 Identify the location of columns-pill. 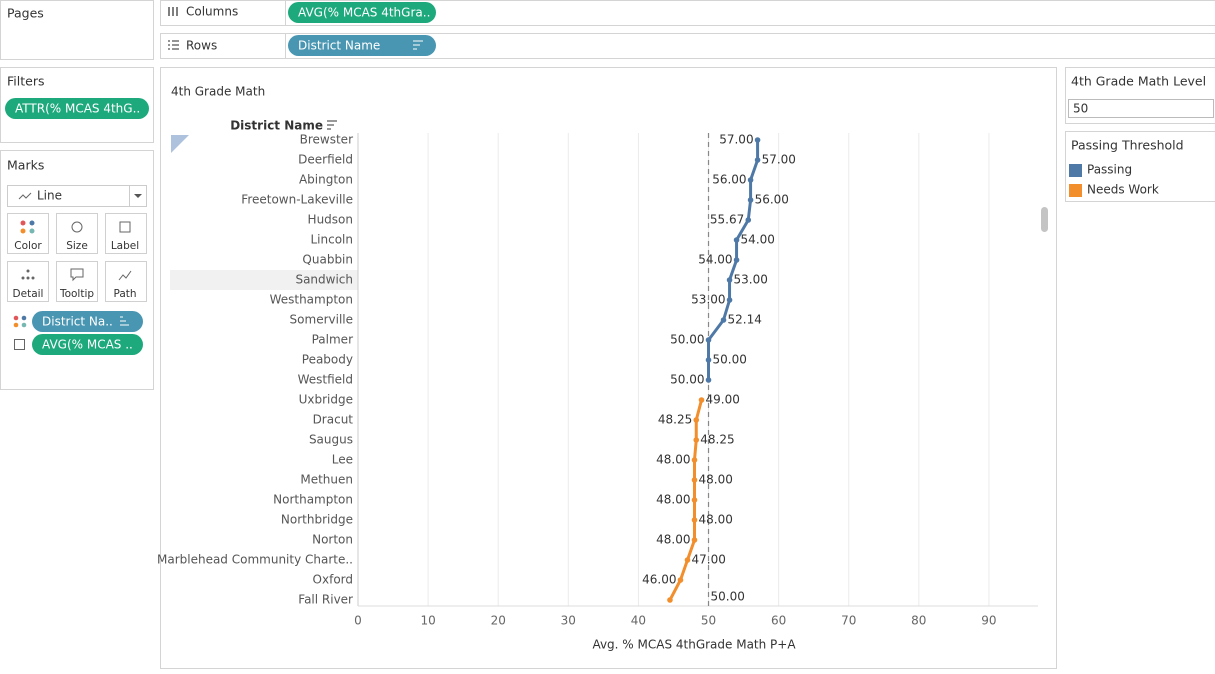
(362, 12).